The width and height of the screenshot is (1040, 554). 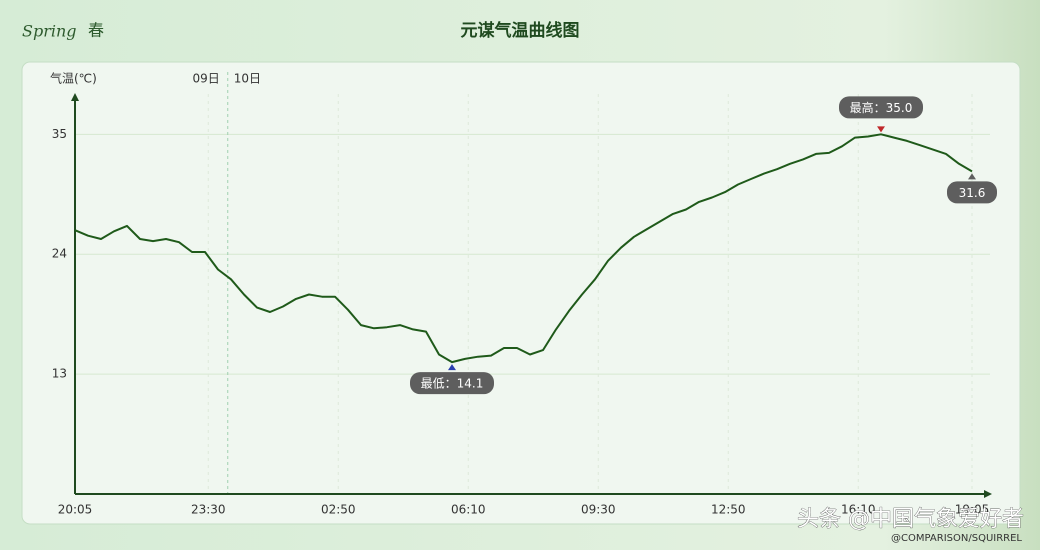 What do you see at coordinates (96, 30) in the screenshot?
I see `season: 春` at bounding box center [96, 30].